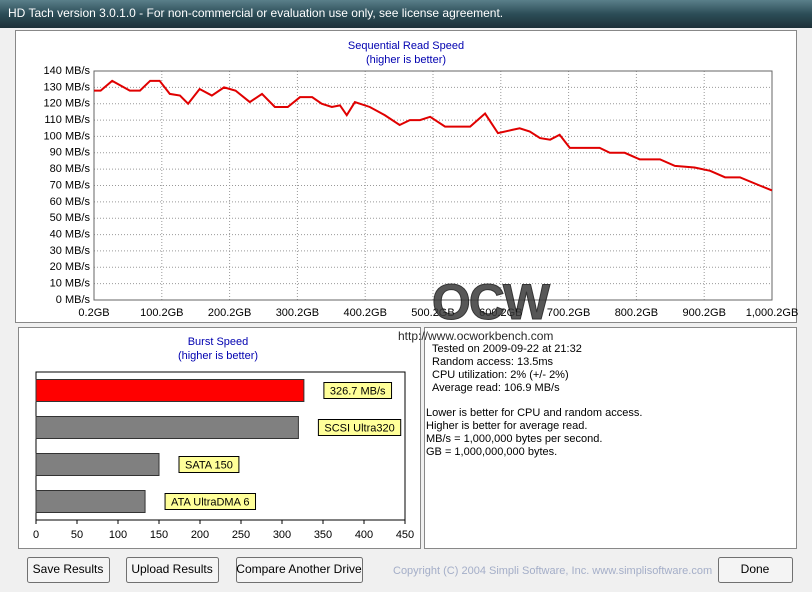 This screenshot has width=812, height=597. What do you see at coordinates (506, 426) in the screenshot?
I see `note-line: Higher is better for average read.` at bounding box center [506, 426].